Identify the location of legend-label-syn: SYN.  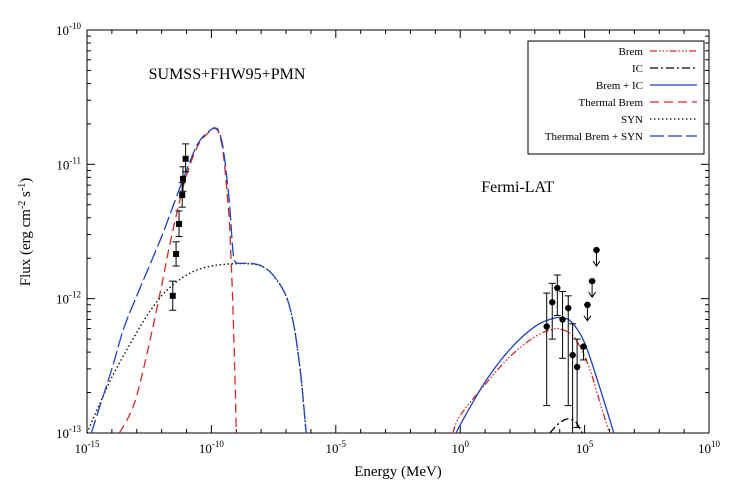
(632, 120).